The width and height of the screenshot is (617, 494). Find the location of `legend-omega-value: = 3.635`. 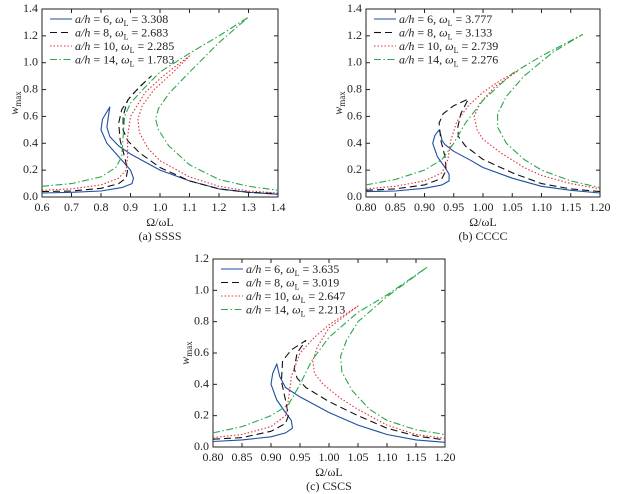

legend-omega-value: = 3.635 is located at coordinates (320, 269).